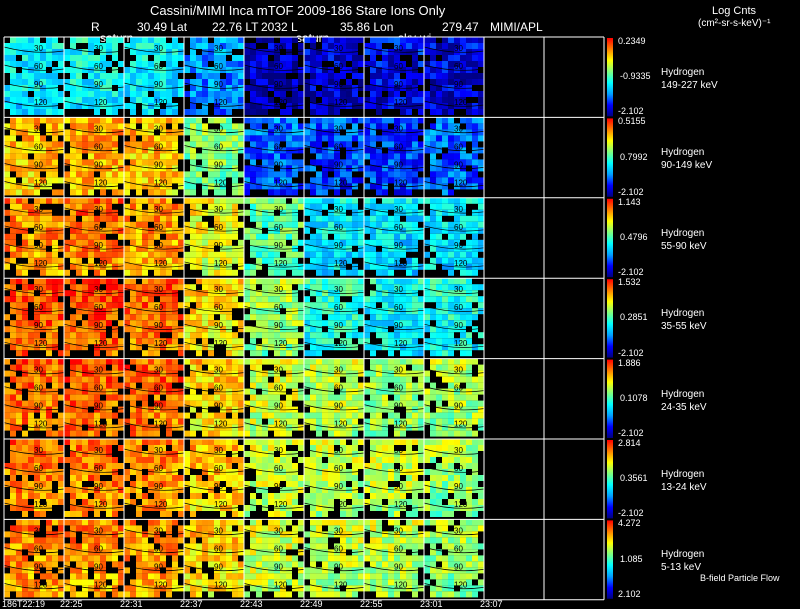  I want to click on colorbar-max: 4.272, so click(629, 523).